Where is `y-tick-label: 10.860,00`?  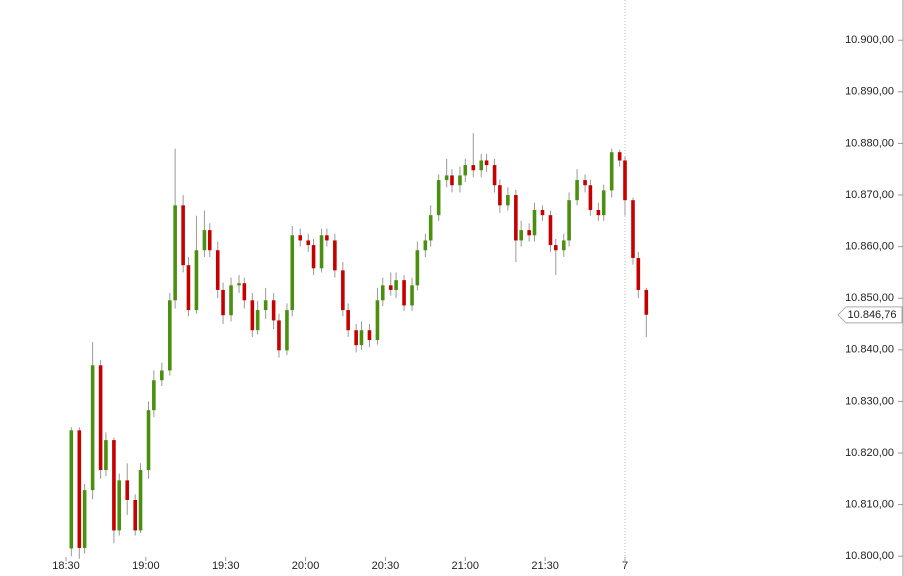 y-tick-label: 10.860,00 is located at coordinates (869, 247).